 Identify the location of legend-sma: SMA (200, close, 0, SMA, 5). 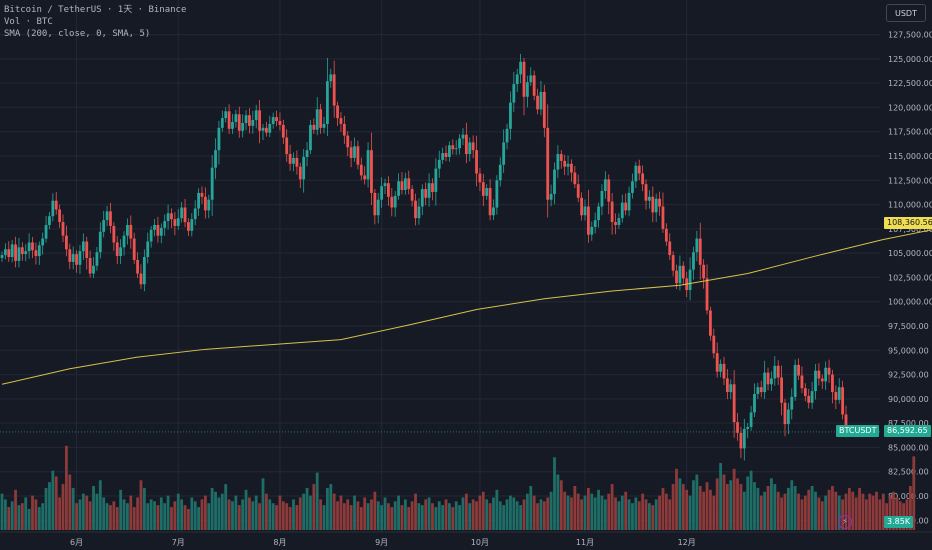
(77, 34).